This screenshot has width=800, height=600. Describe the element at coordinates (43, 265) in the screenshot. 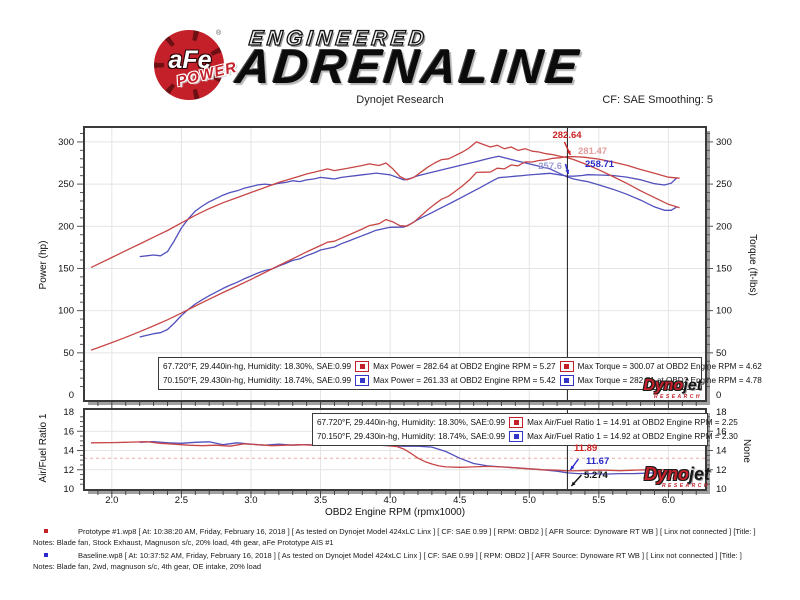

I see `power-axis-label: Power (hp)` at that location.